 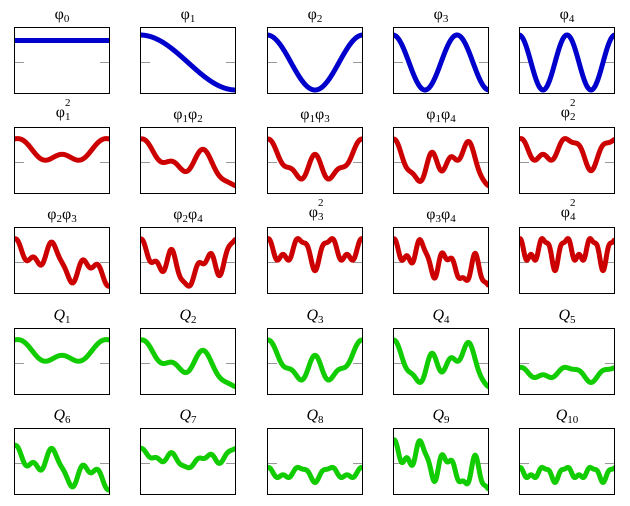 I want to click on chart-panel-8: φ1φ3, so click(x=315, y=148).